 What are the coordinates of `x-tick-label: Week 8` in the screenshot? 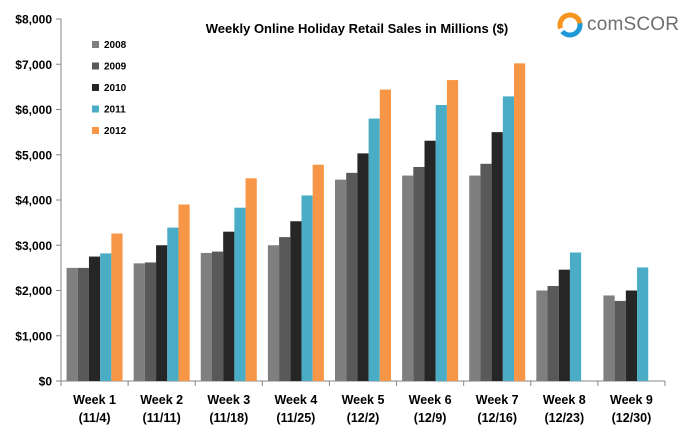 It's located at (564, 400).